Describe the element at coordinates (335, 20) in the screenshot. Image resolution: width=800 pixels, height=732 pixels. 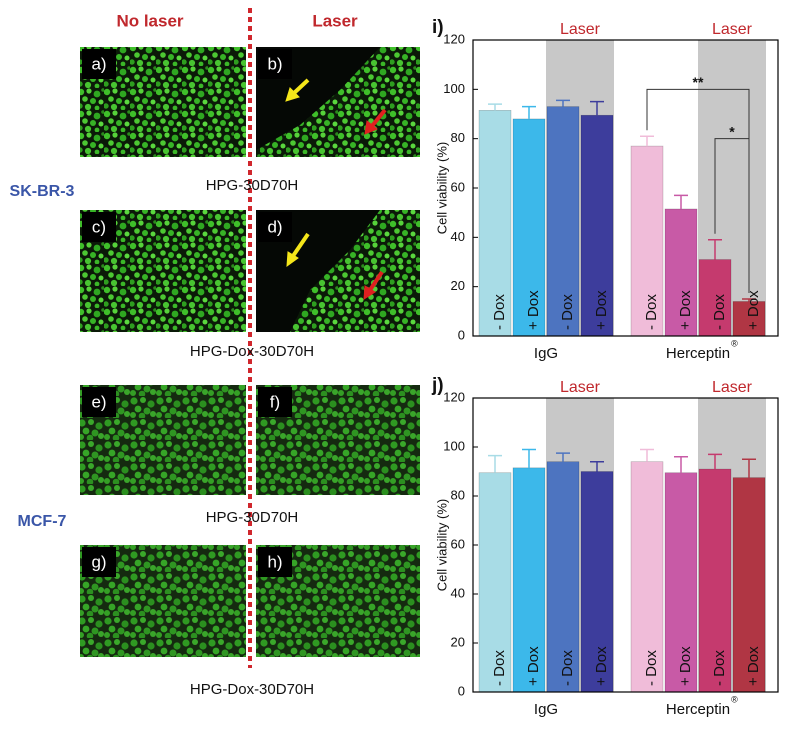
I see `column-header: Laser` at that location.